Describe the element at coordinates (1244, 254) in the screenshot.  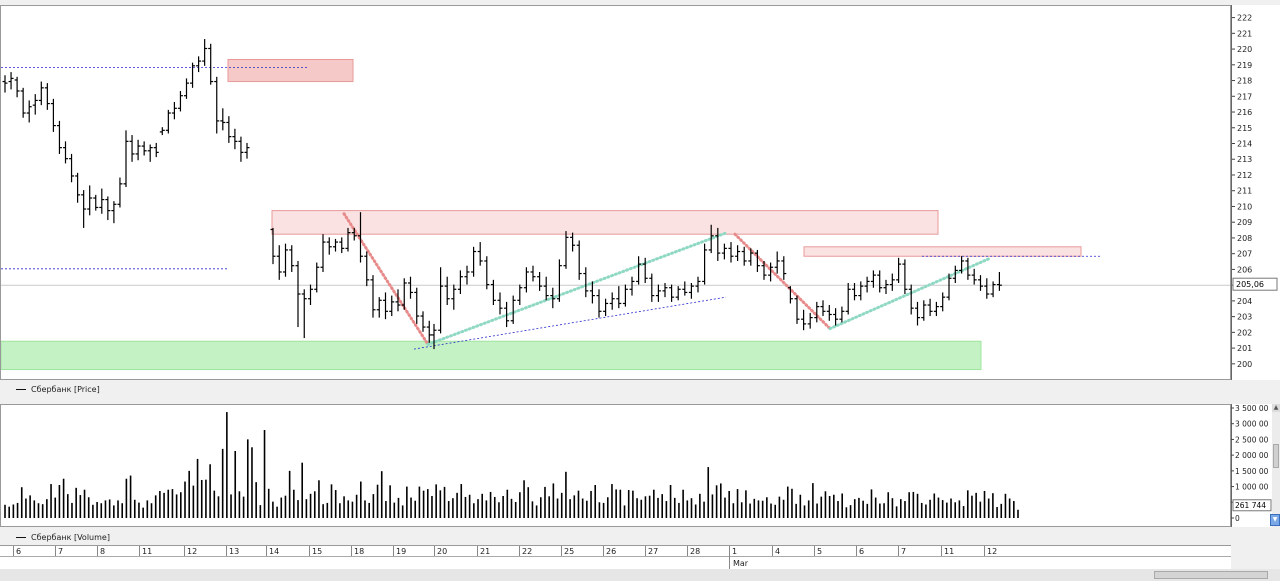
I see `price-tick-label: 207` at that location.